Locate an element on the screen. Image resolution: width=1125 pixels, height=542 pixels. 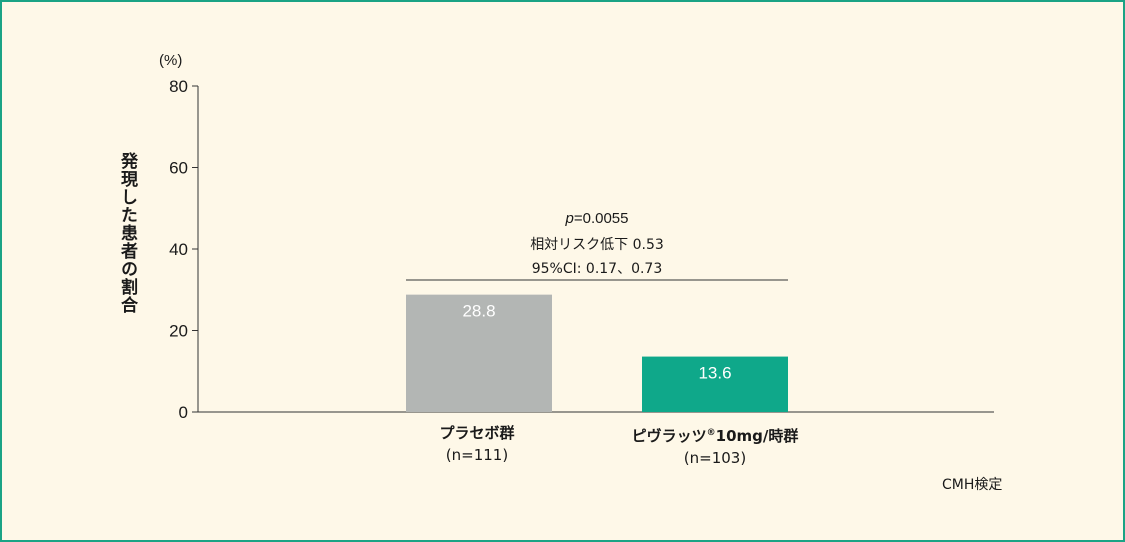
bar-value-label: 13.6 is located at coordinates (714, 373).